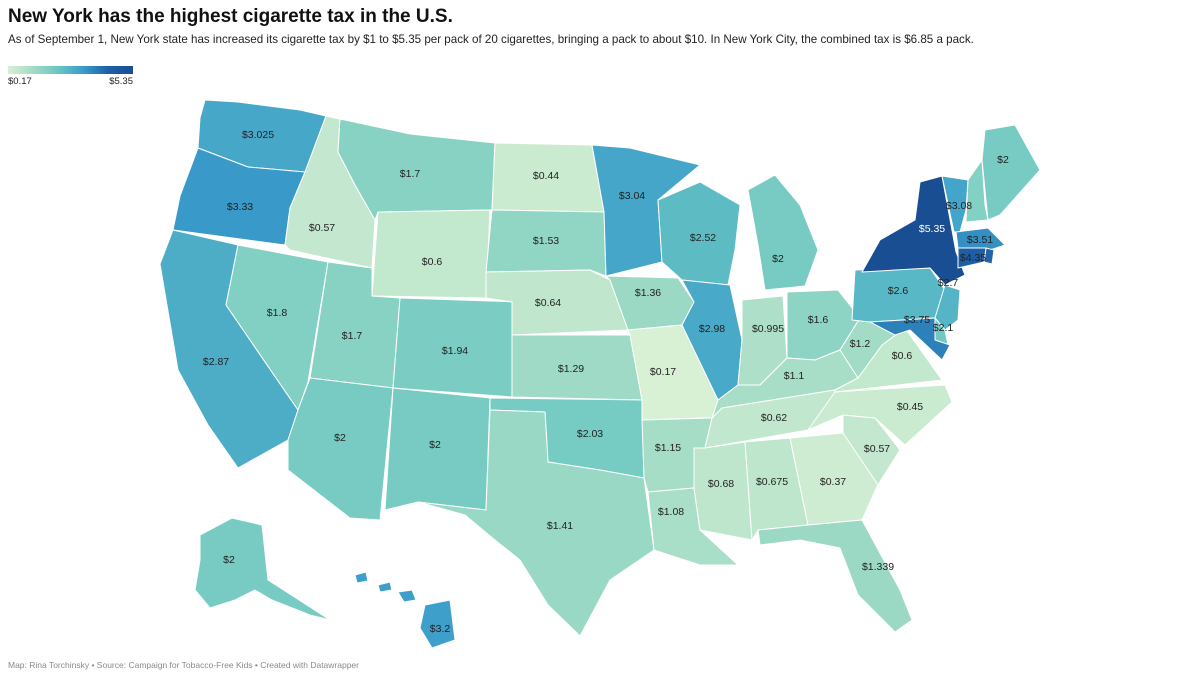 This screenshot has height=681, width=1200. I want to click on state-label-mt: $1.7, so click(410, 174).